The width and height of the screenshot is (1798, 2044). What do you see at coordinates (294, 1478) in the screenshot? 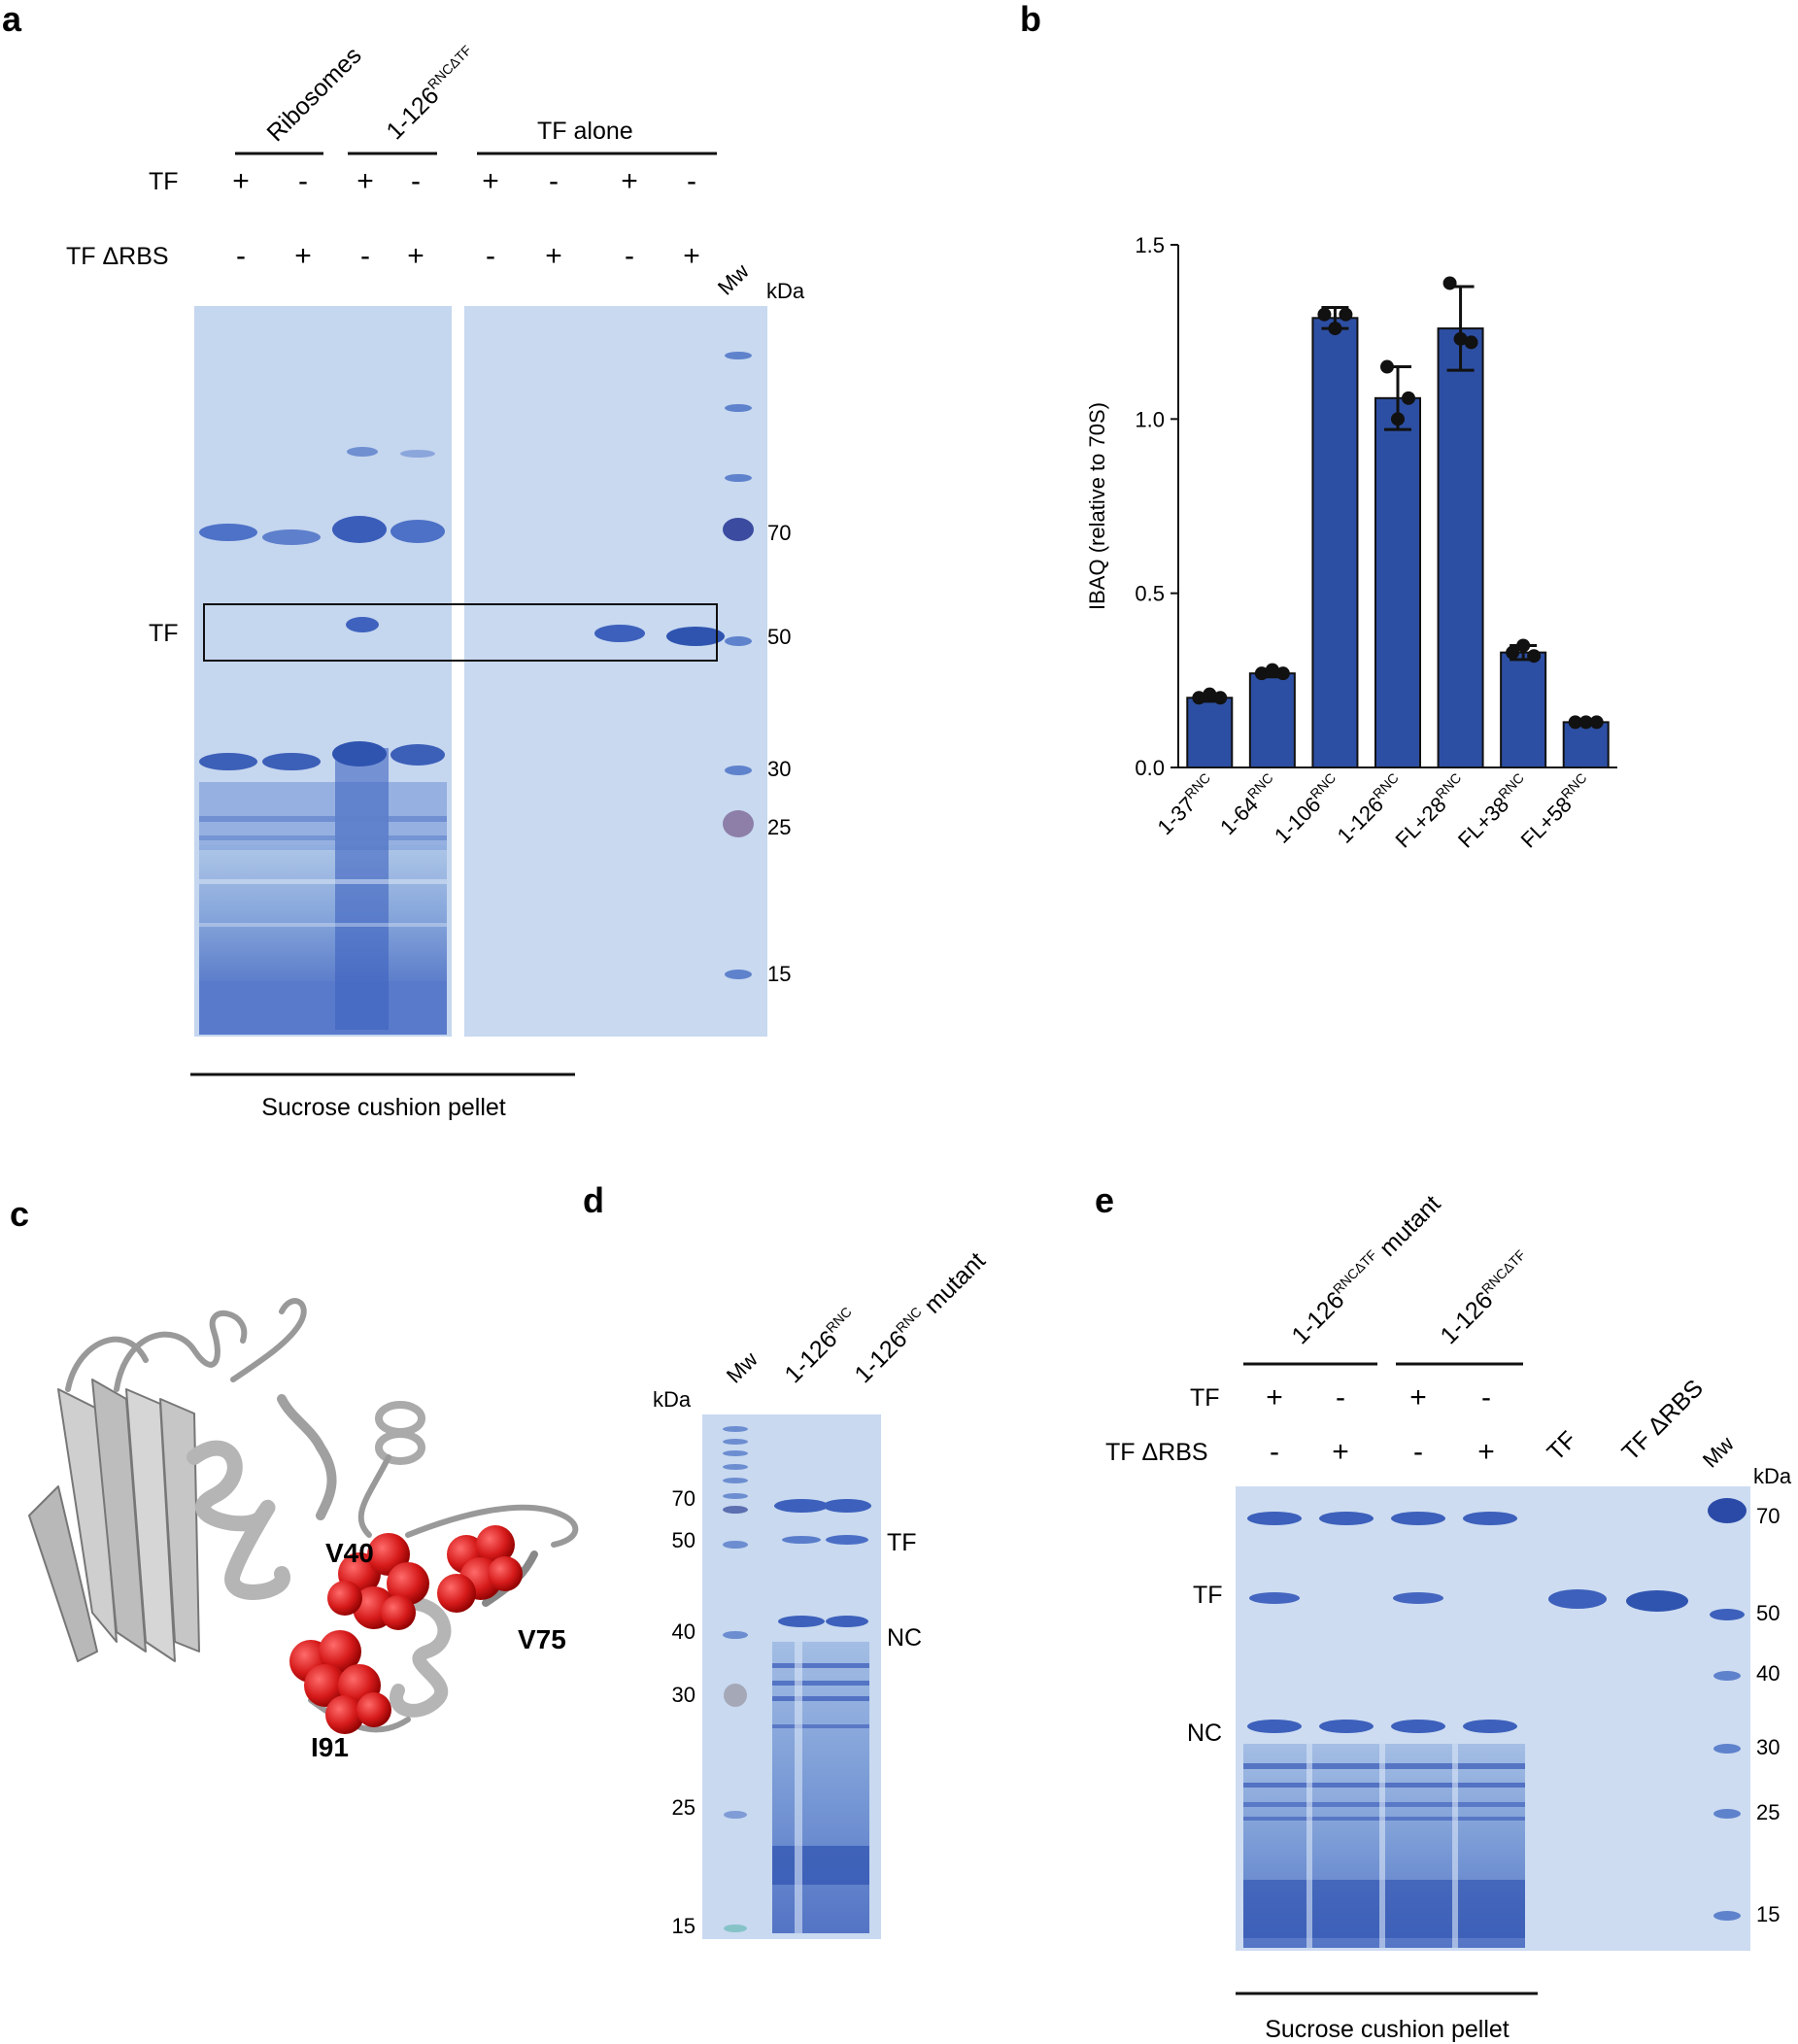
I see `panel-c: c` at bounding box center [294, 1478].